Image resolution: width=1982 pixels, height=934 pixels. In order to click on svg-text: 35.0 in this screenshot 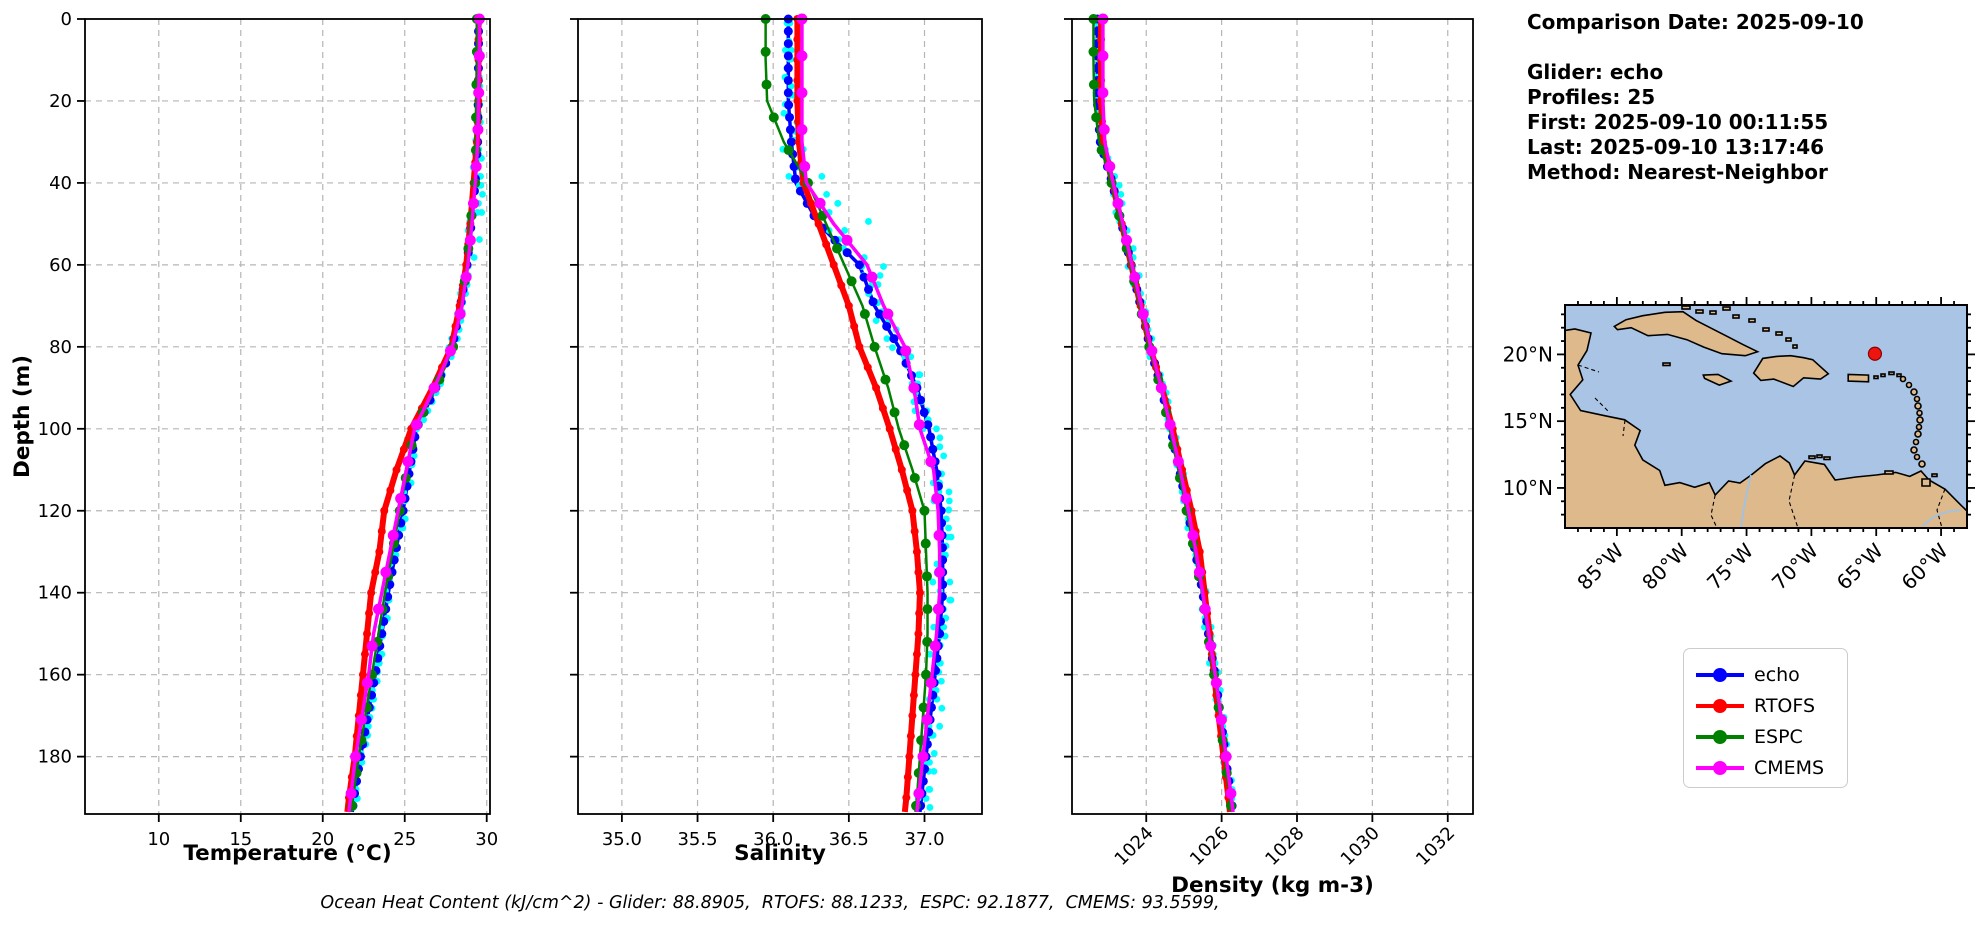, I will do `click(622, 839)`.